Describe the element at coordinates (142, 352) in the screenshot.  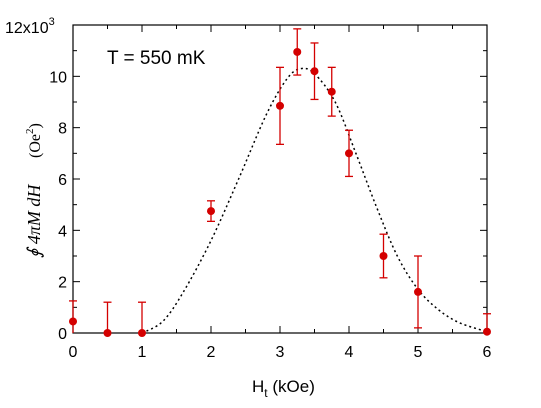
I see `x-tick-label: 1` at that location.